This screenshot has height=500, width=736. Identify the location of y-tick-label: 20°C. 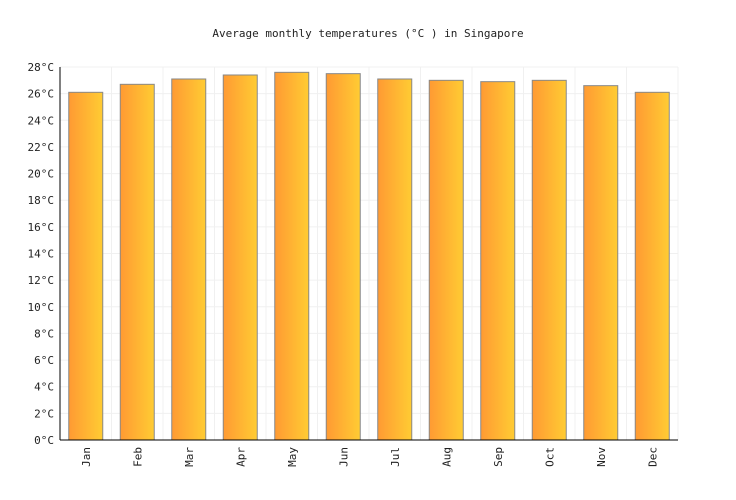
(41, 174).